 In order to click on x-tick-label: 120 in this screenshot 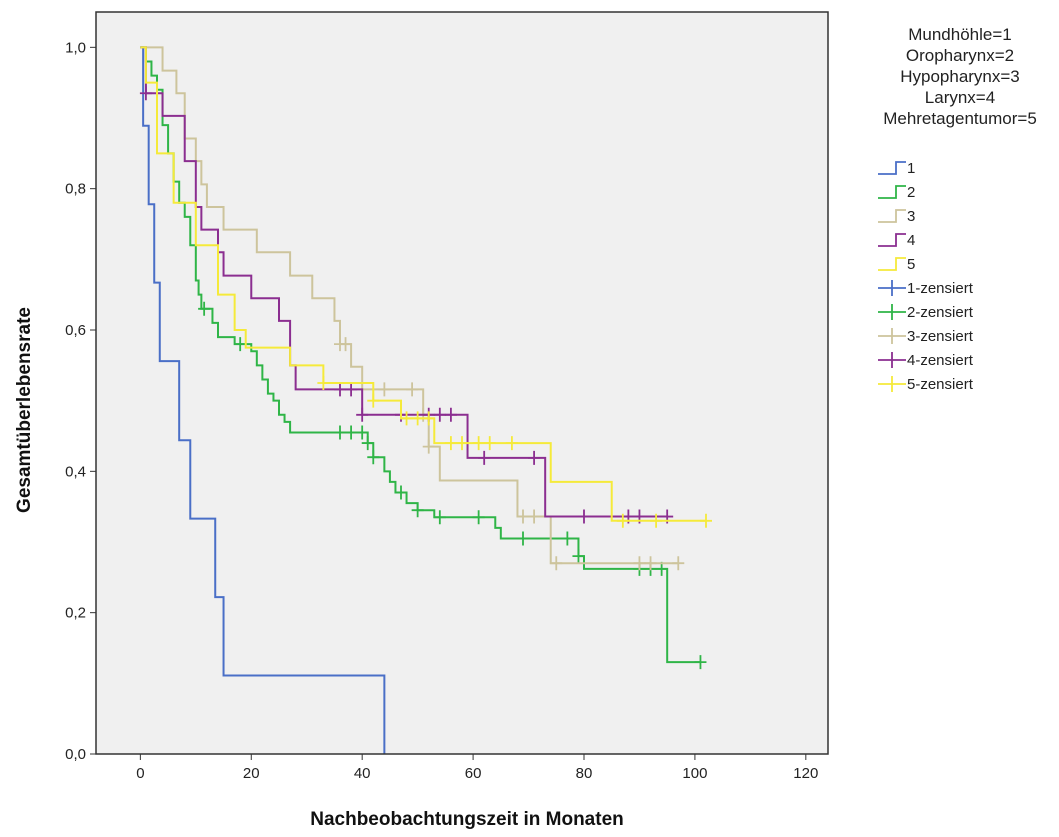, I will do `click(805, 773)`.